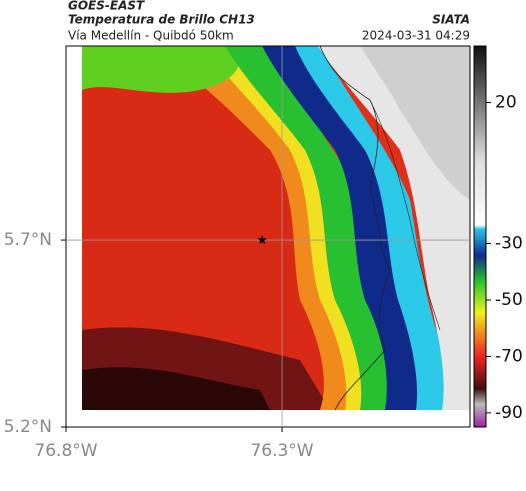 The image size is (526, 491). What do you see at coordinates (28, 240) in the screenshot?
I see `y-tick-label: 5.7°N` at bounding box center [28, 240].